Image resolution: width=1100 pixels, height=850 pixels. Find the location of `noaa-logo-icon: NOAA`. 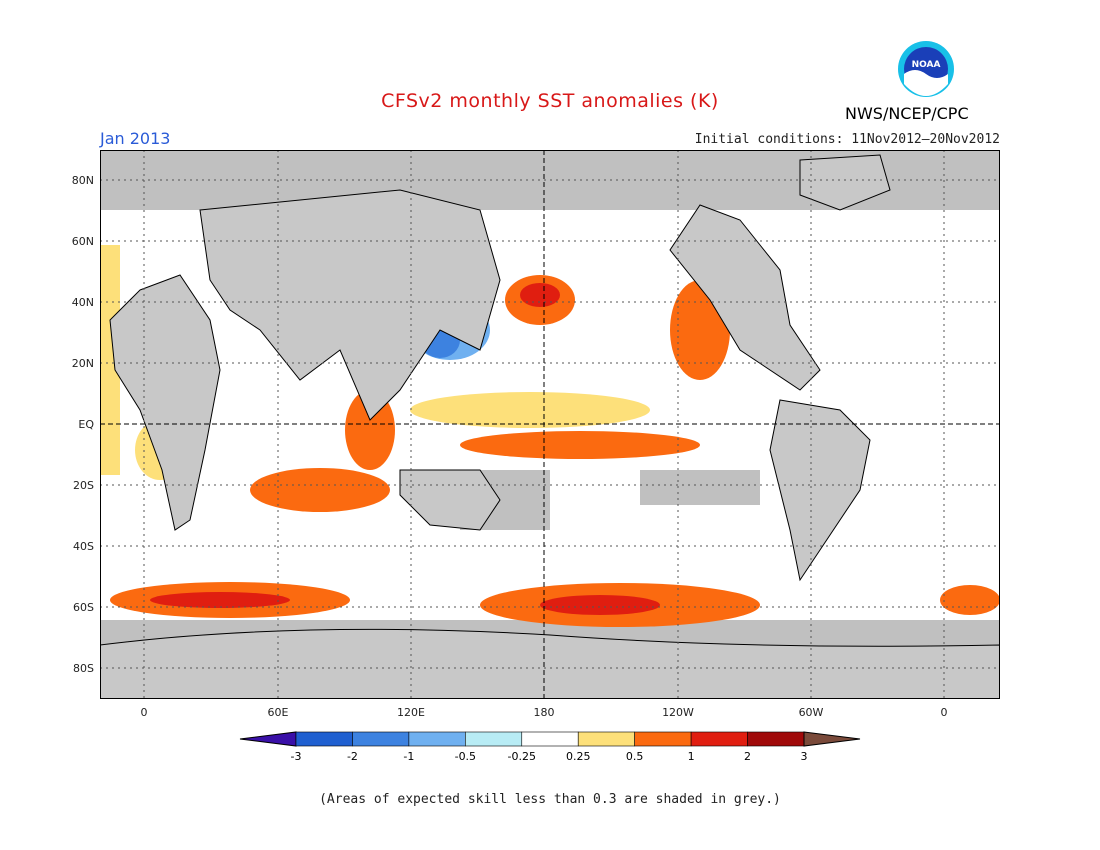

noaa-logo-icon: NOAA is located at coordinates (926, 69).